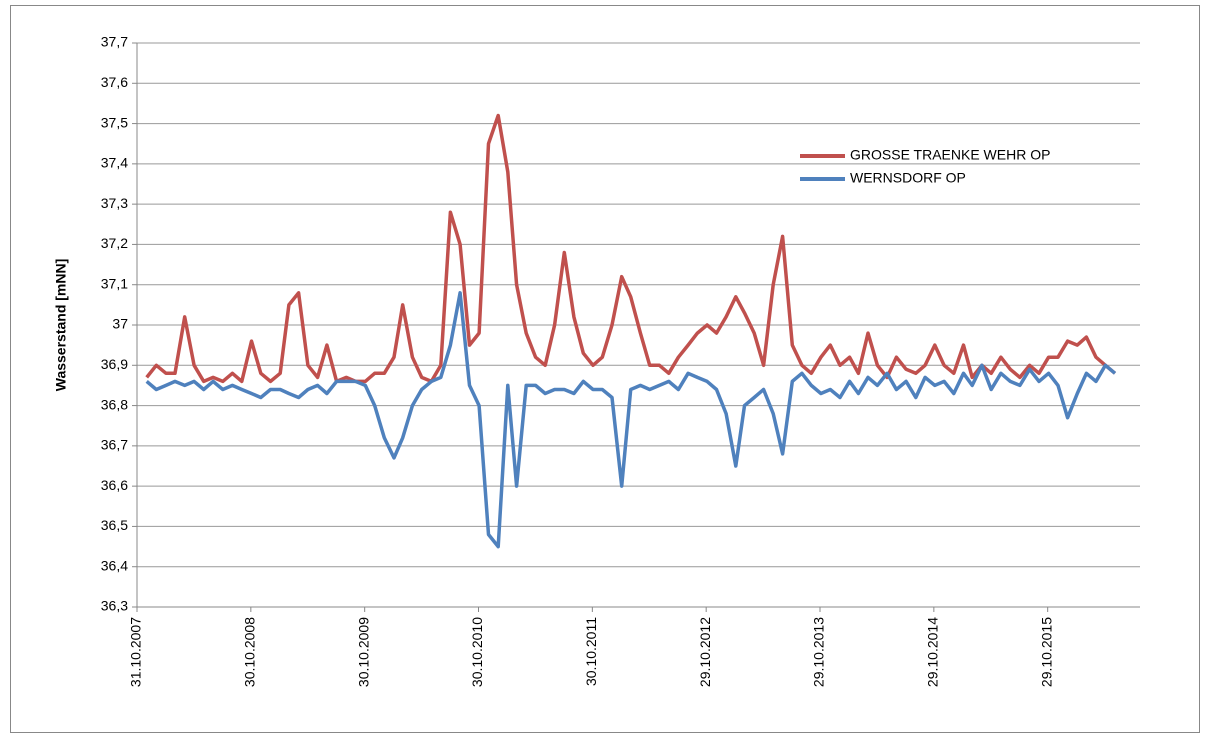  I want to click on x-tick-label: 29.10.2014, so click(933, 652).